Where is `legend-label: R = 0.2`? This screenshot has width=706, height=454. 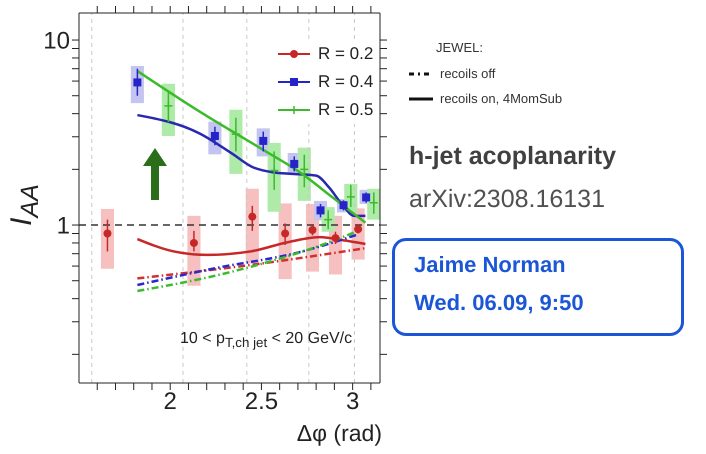
legend-label: R = 0.2 is located at coordinates (346, 54).